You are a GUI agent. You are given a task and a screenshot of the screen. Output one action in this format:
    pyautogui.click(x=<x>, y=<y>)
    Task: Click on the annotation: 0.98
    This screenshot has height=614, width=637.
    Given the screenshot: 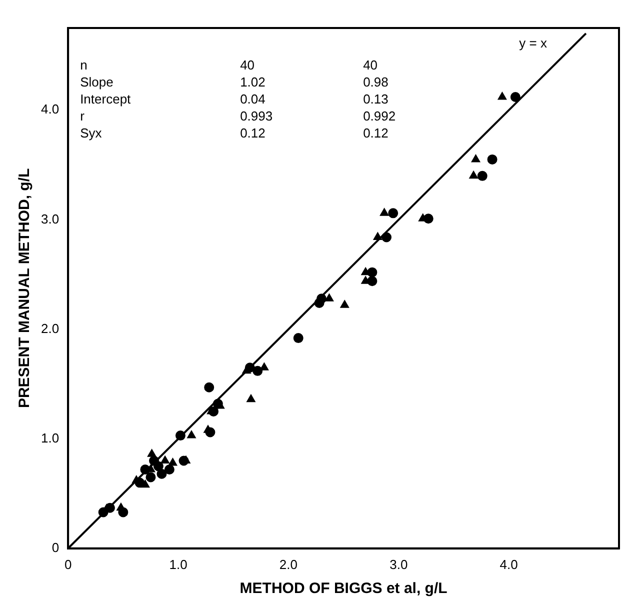 What is the action you would take?
    pyautogui.click(x=375, y=82)
    